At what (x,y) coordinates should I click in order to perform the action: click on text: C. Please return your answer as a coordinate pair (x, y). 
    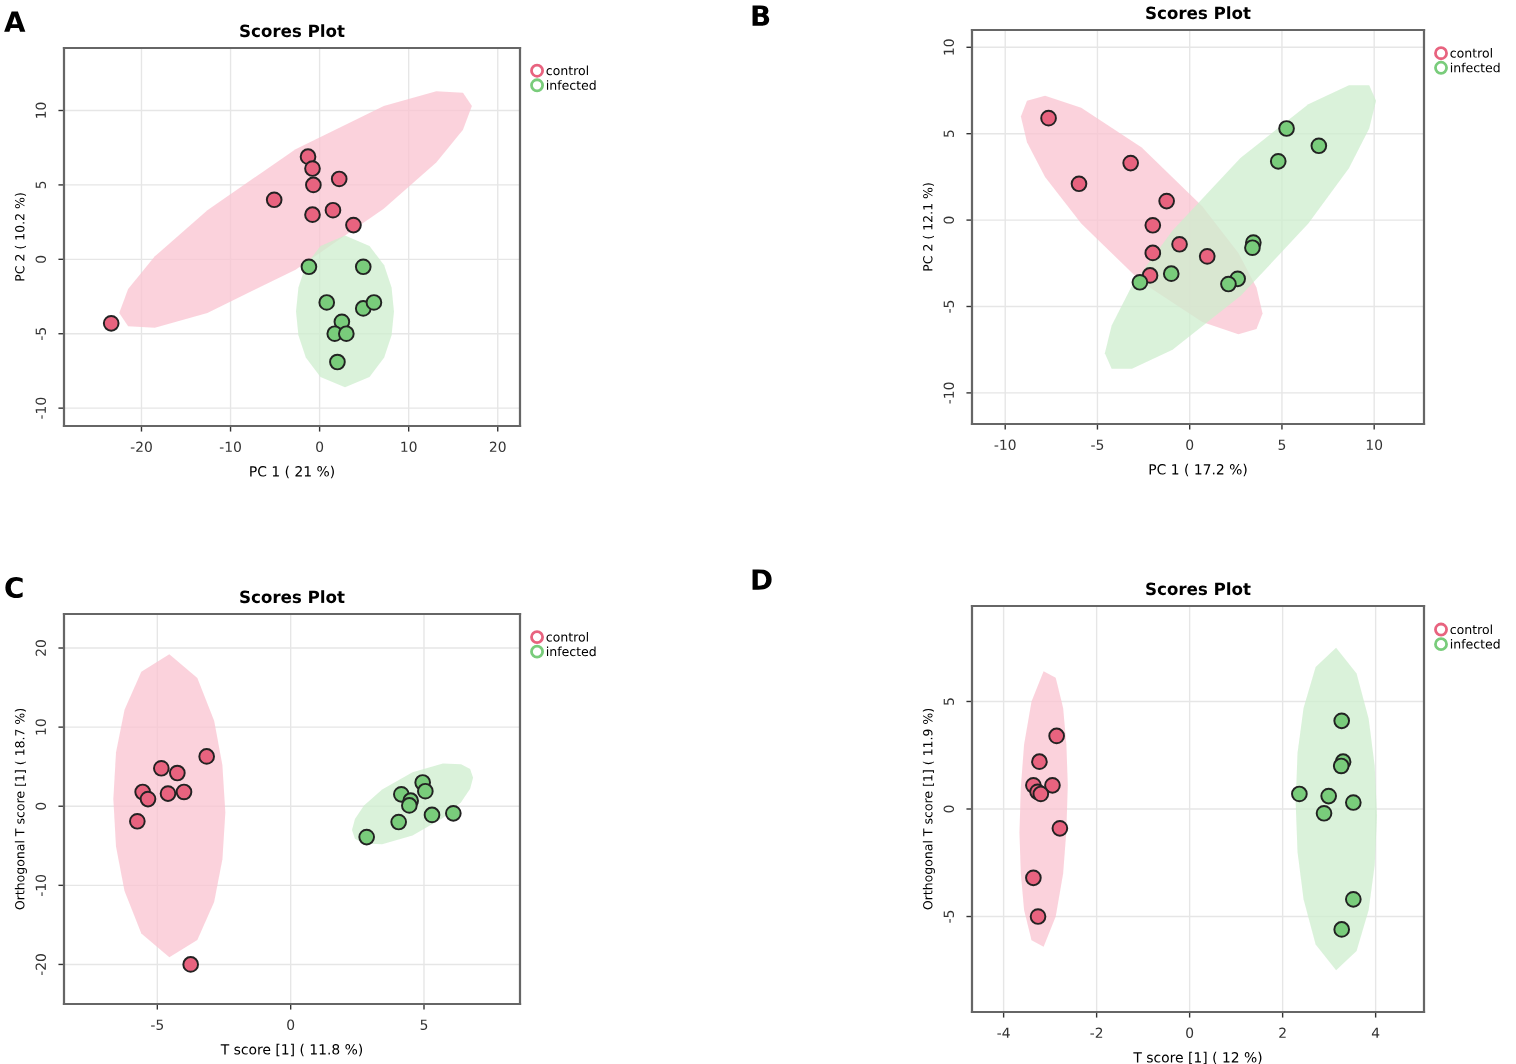
    Looking at the image, I should click on (14, 588).